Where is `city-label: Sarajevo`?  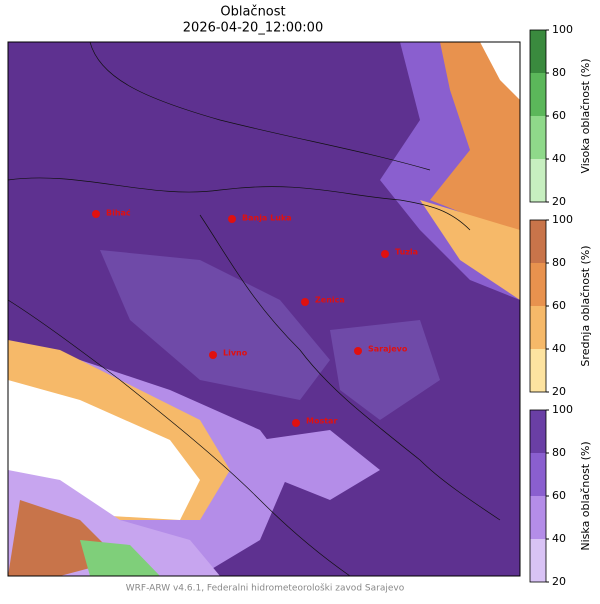 city-label: Sarajevo is located at coordinates (388, 349).